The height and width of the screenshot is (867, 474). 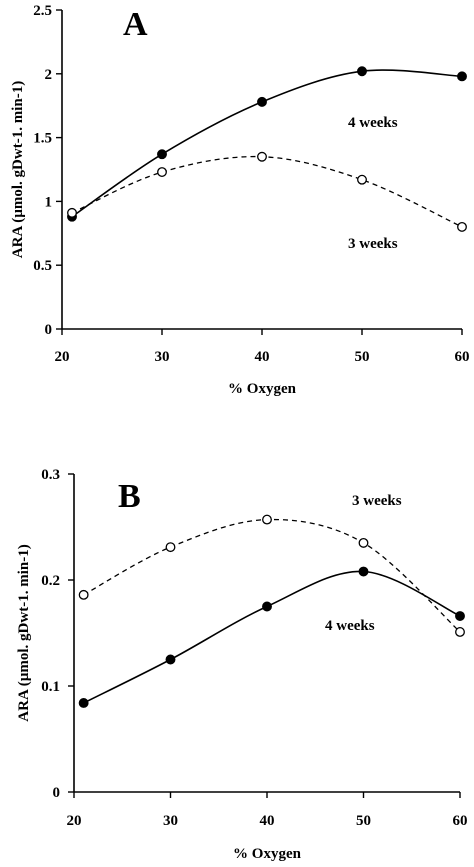 I want to click on x-tick-label-a: 30, so click(x=162, y=357).